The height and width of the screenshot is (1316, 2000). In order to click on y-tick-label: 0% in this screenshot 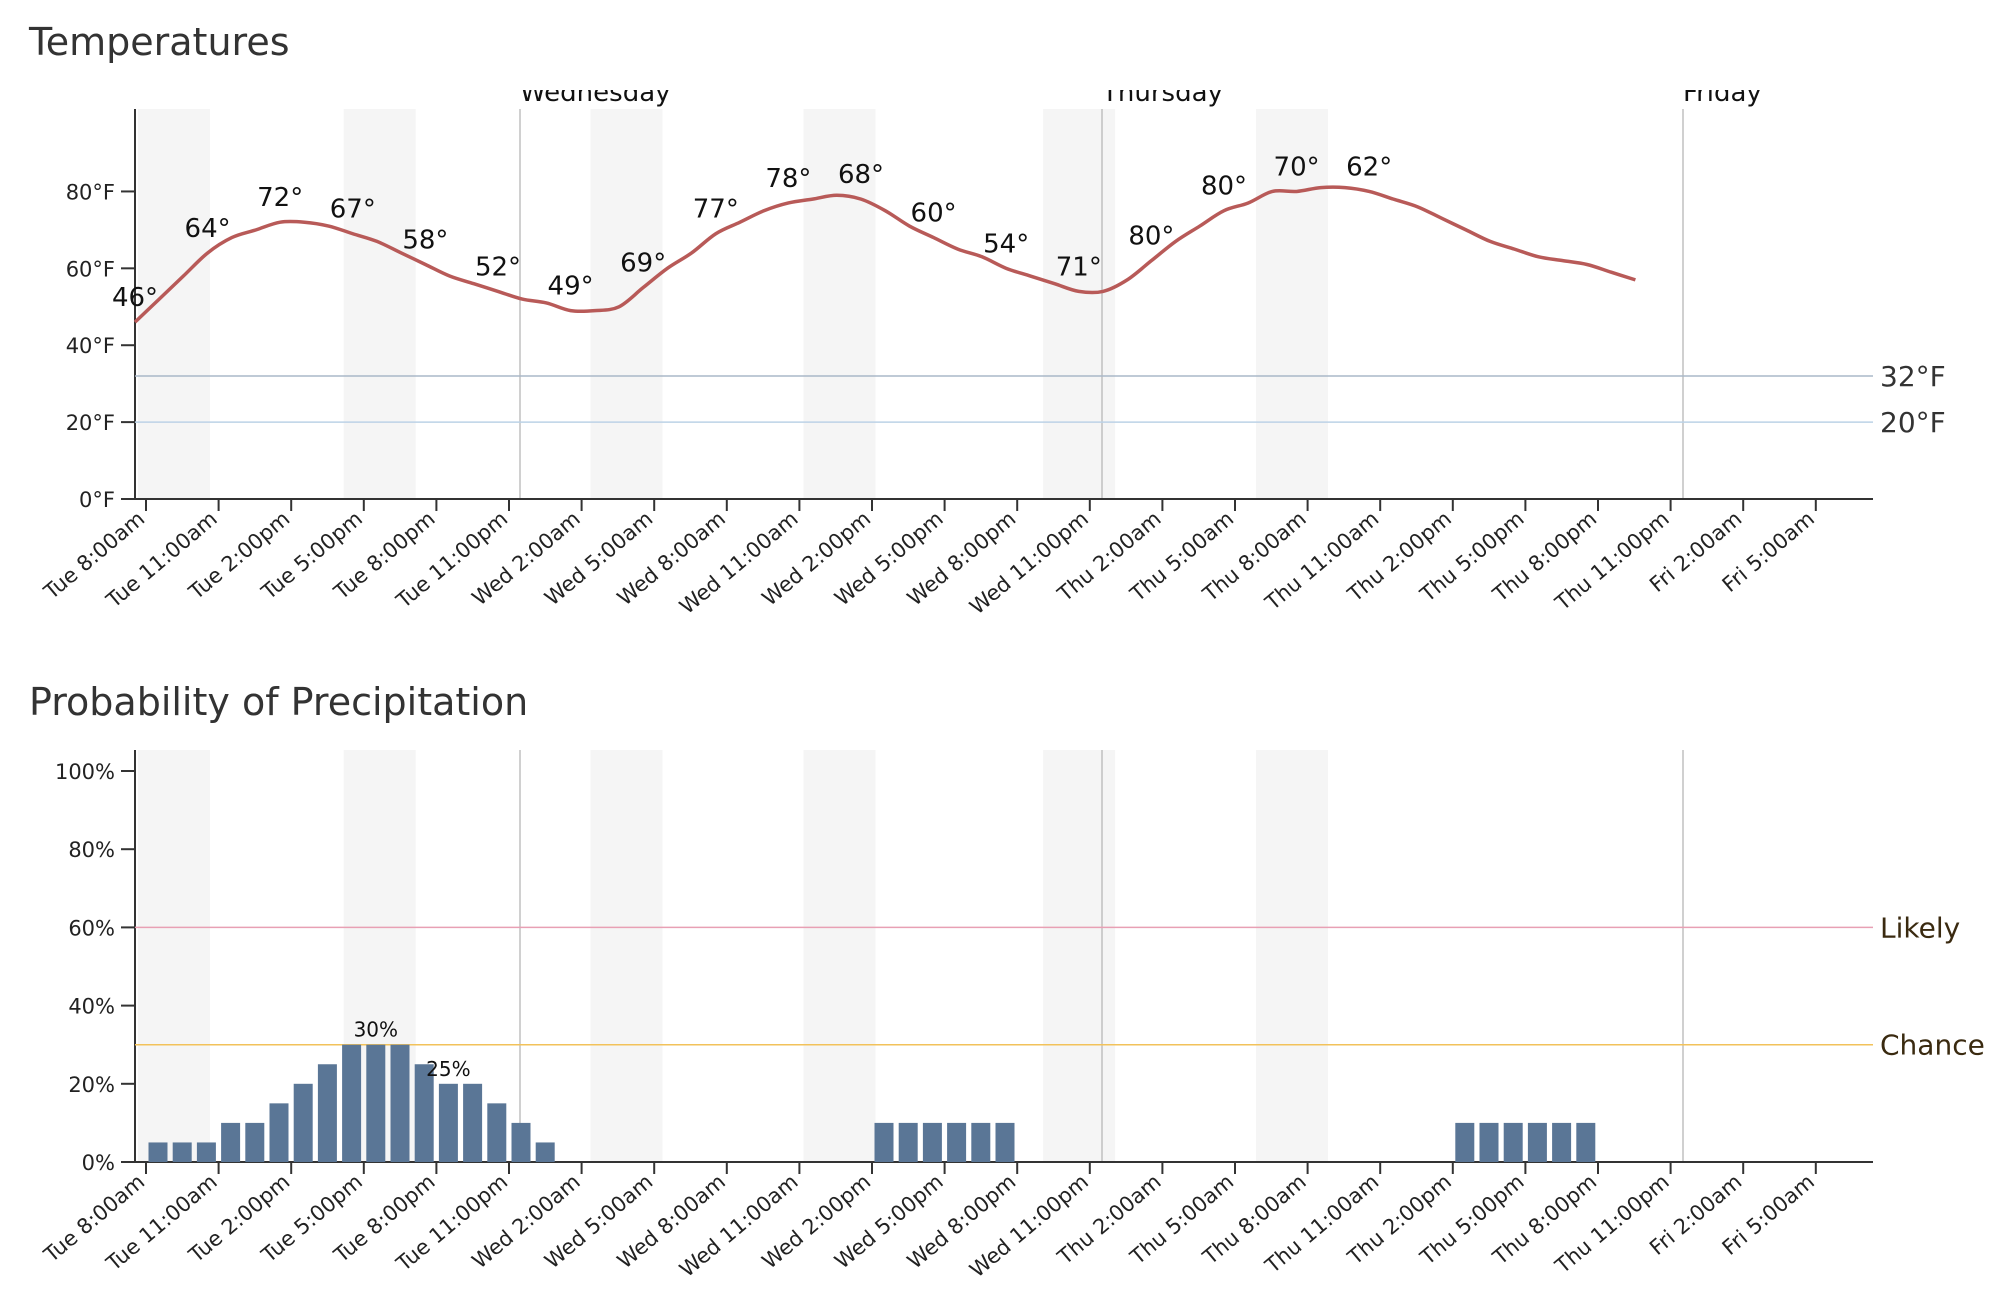, I will do `click(98, 1163)`.